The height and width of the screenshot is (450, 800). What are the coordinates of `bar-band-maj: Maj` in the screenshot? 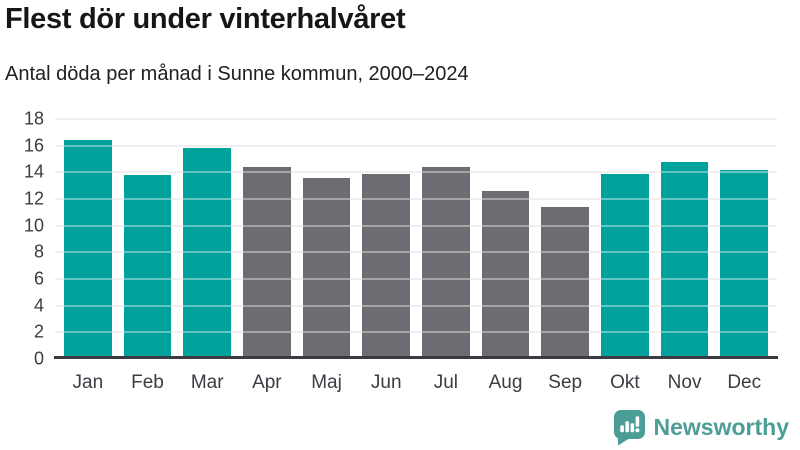 It's located at (327, 256).